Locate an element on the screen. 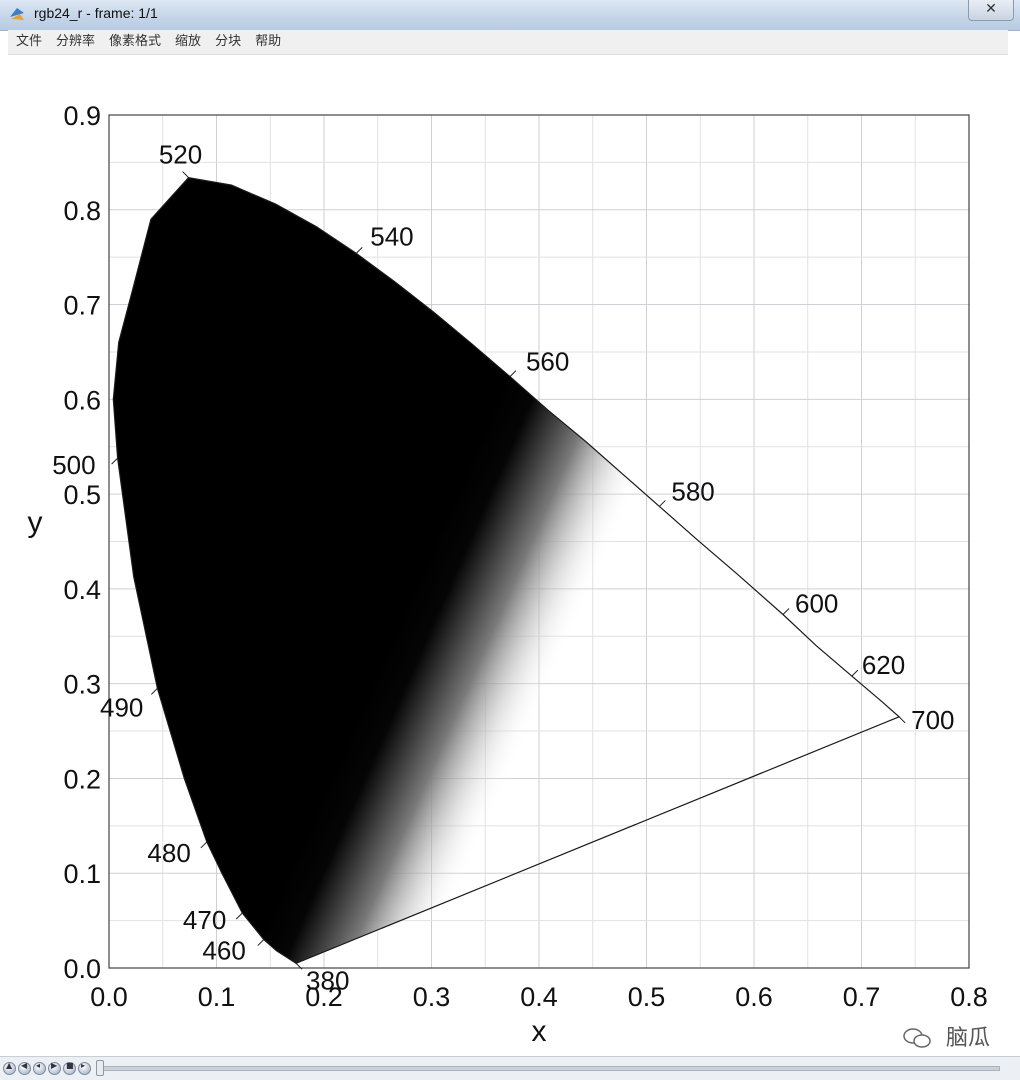 The height and width of the screenshot is (1080, 1020). menu-resolution: 分辨率 is located at coordinates (76, 41).